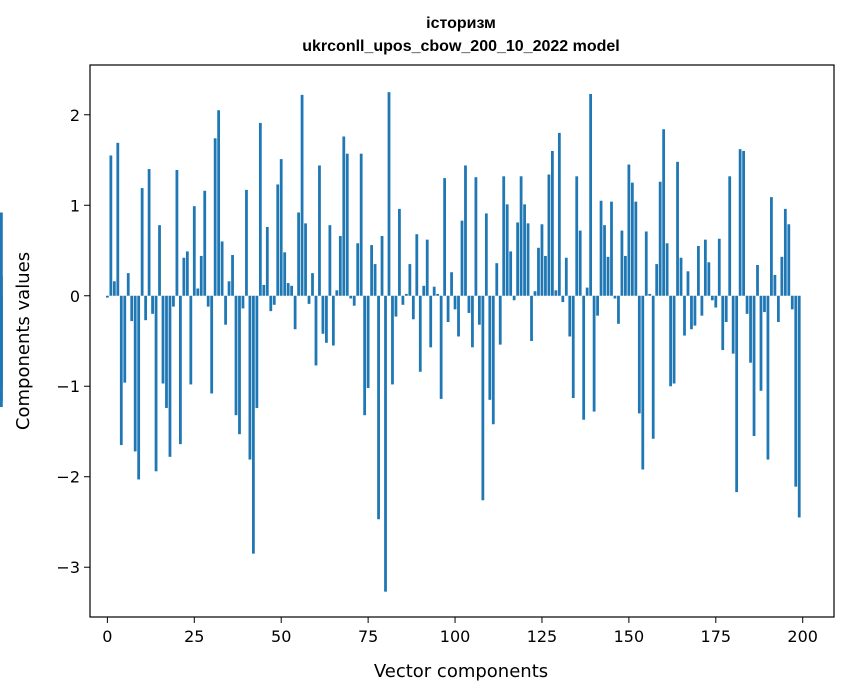 The height and width of the screenshot is (696, 847). What do you see at coordinates (802, 636) in the screenshot?
I see `x-tick-label: 200` at bounding box center [802, 636].